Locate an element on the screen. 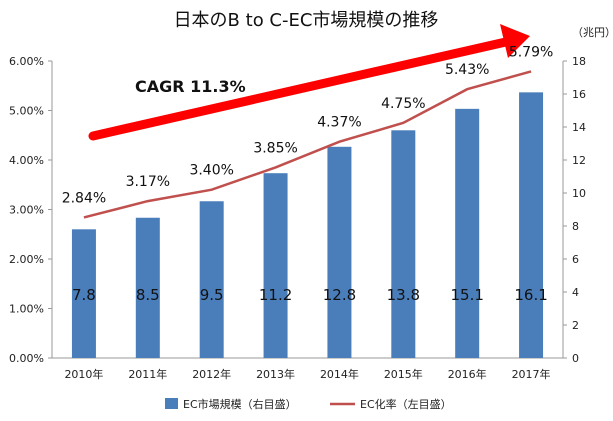  right-tick-label: 16 is located at coordinates (579, 94).